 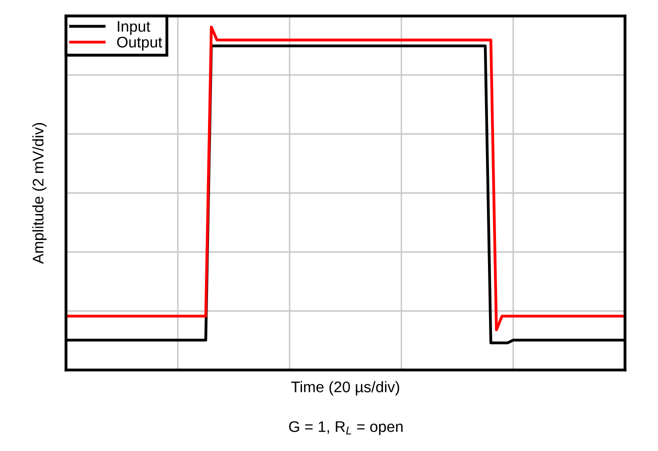 I want to click on legend-label: Output, so click(x=139, y=43).